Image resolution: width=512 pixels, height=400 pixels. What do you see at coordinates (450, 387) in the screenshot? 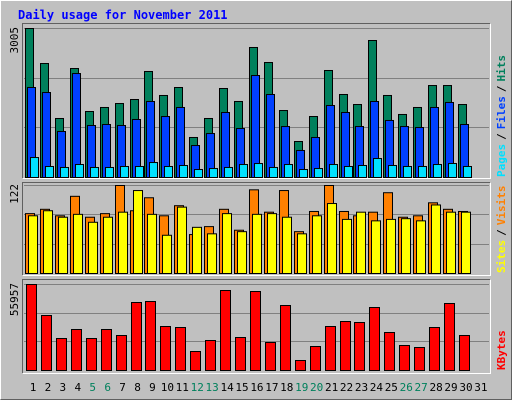
I see `x-tick-label: 29` at bounding box center [450, 387].